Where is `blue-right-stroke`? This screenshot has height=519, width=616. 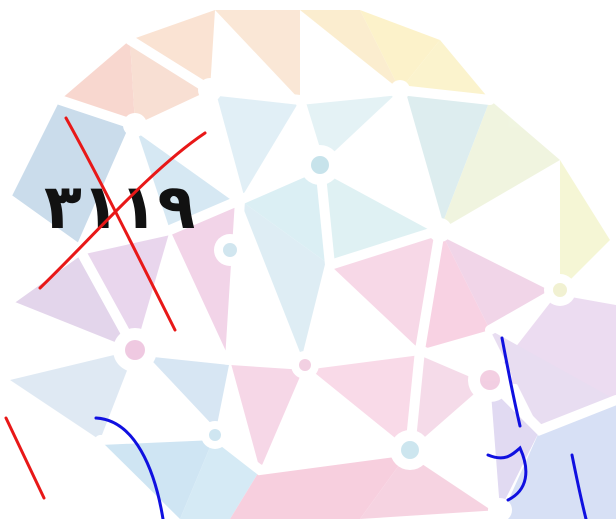 blue-right-stroke is located at coordinates (579, 486).